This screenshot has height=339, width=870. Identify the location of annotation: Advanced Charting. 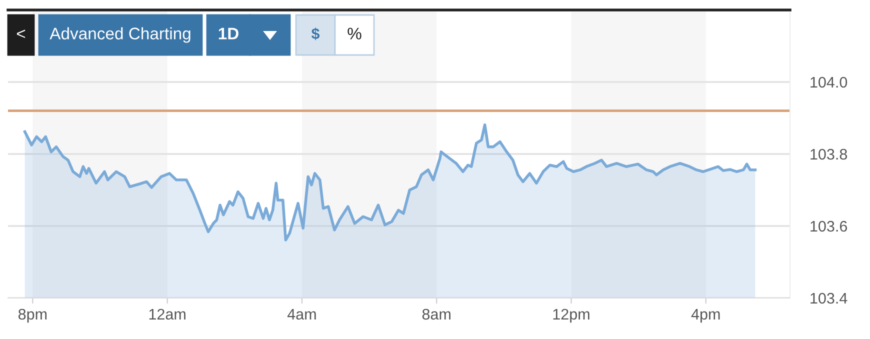
(120, 35).